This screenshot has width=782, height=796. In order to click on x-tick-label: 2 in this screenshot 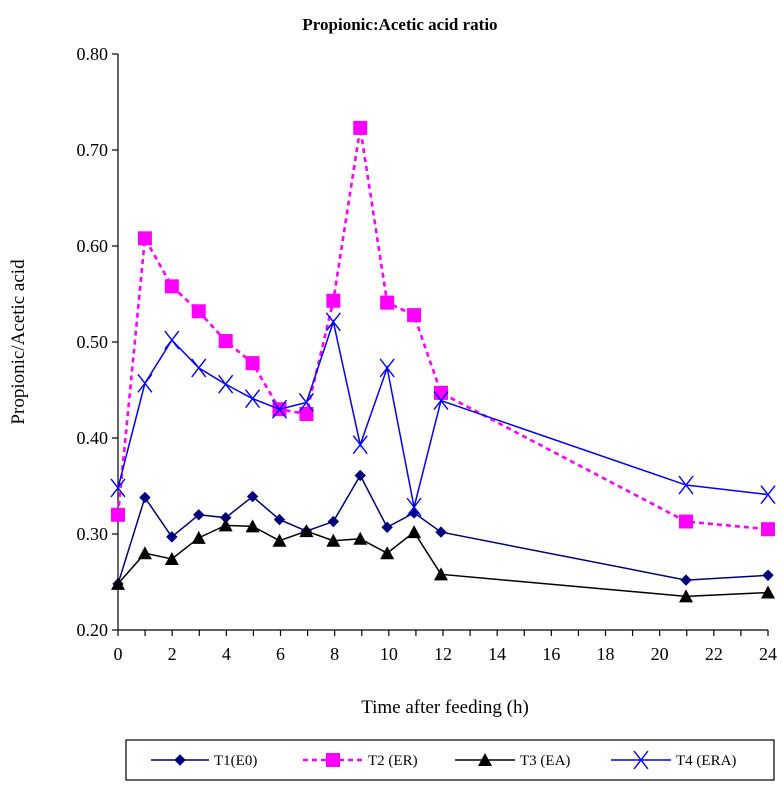, I will do `click(172, 654)`.